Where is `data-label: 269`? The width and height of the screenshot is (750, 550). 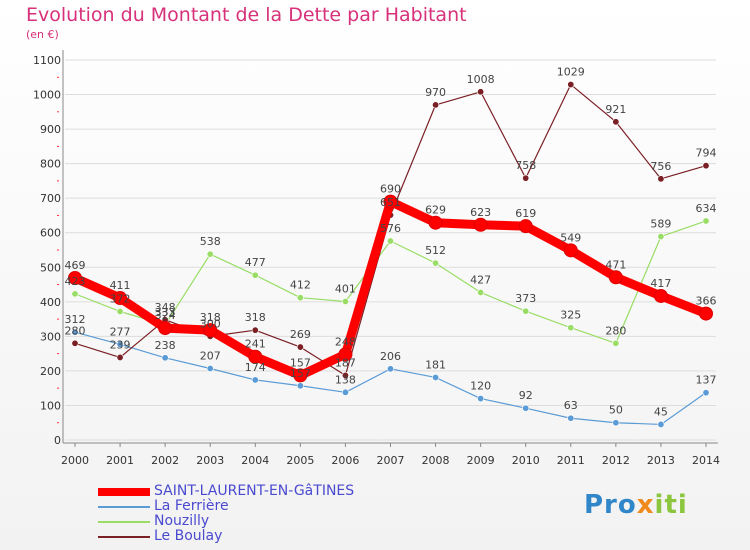
data-label: 269 is located at coordinates (300, 334).